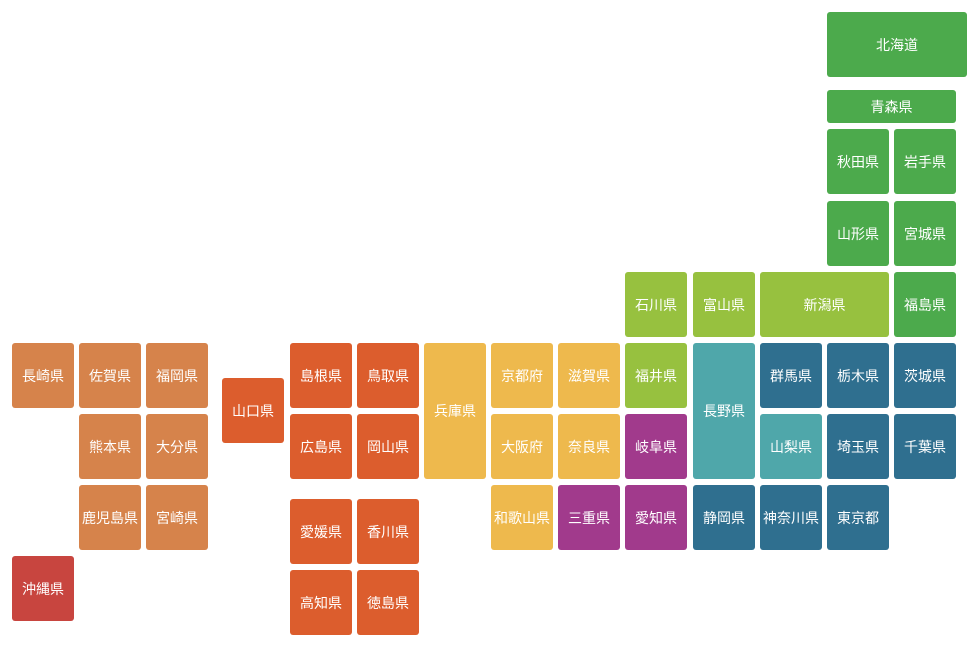 This screenshot has width=980, height=649. What do you see at coordinates (522, 517) in the screenshot?
I see `prefecture-tile: 和歌山県` at bounding box center [522, 517].